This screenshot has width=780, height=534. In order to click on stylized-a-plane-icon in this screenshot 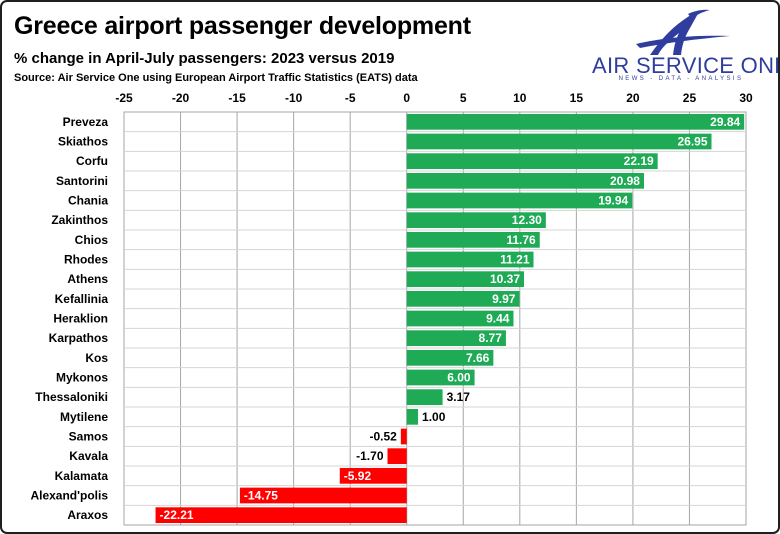, I will do `click(683, 32)`.